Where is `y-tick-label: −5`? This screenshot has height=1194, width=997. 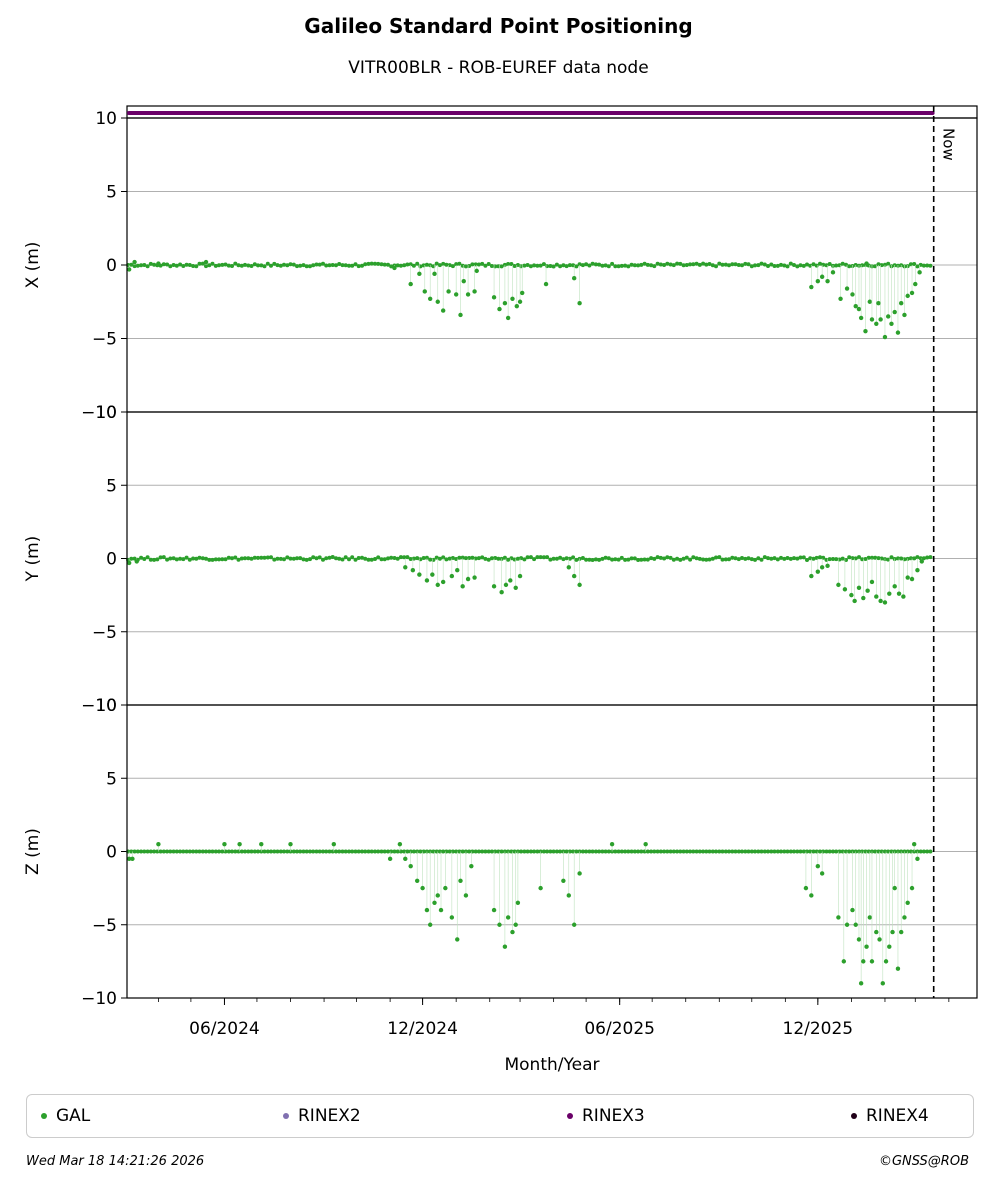
y-tick-label: −5 is located at coordinates (104, 926).